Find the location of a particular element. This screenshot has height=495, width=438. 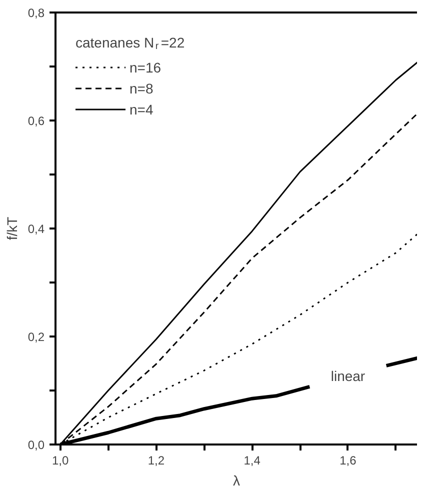

x-tick-label: 1,0 is located at coordinates (60, 461).